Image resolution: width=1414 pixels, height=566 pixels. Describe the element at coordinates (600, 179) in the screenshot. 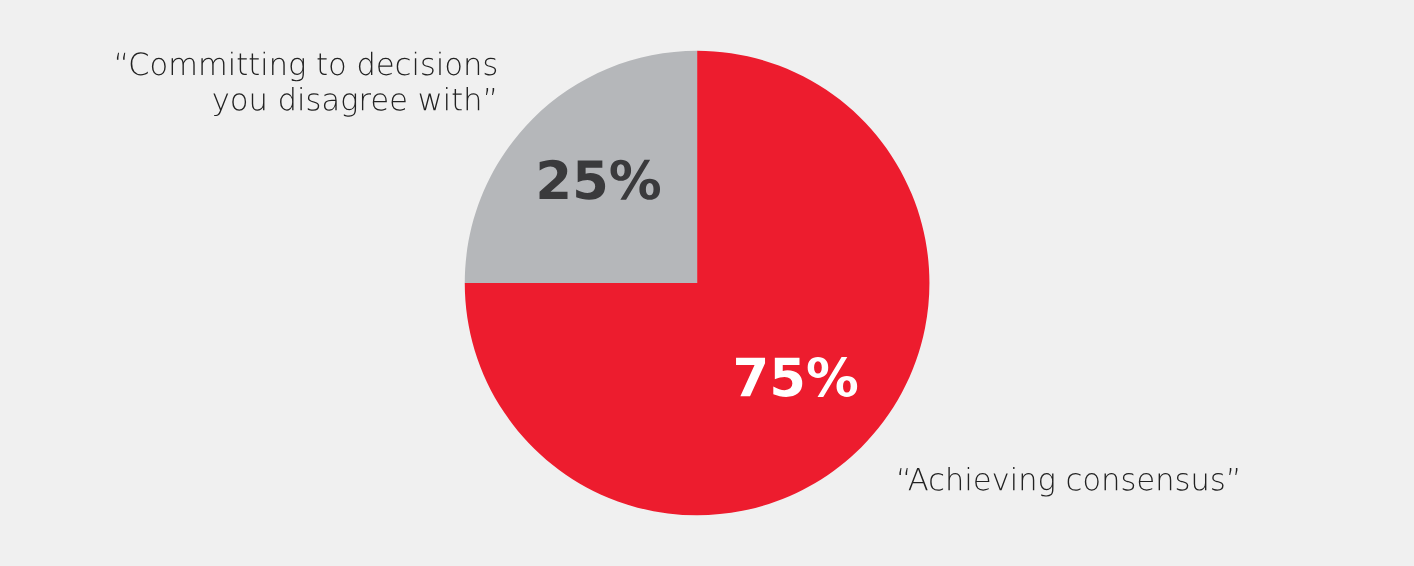

I see `data-label: 25%` at that location.